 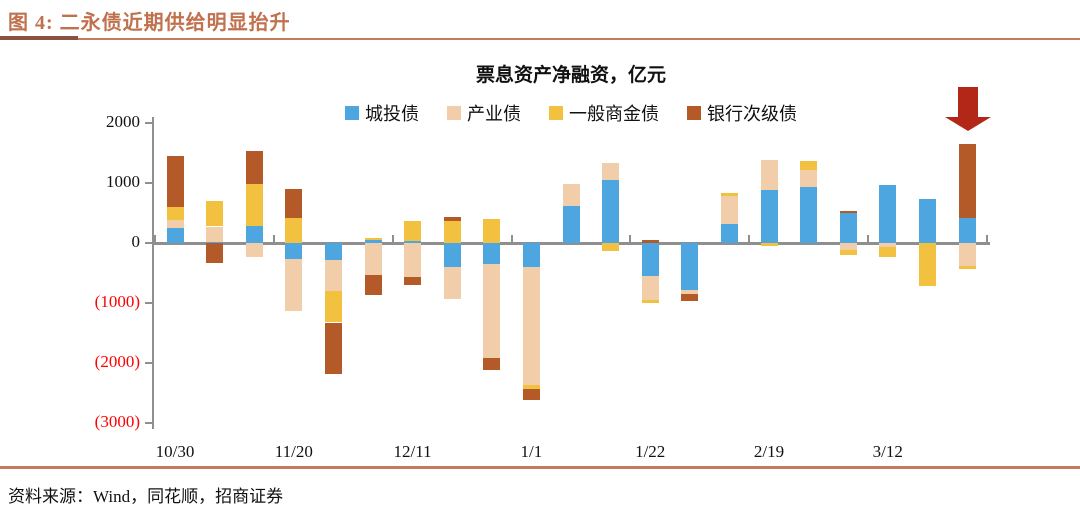 I want to click on down-arrow-icon, so click(x=968, y=109).